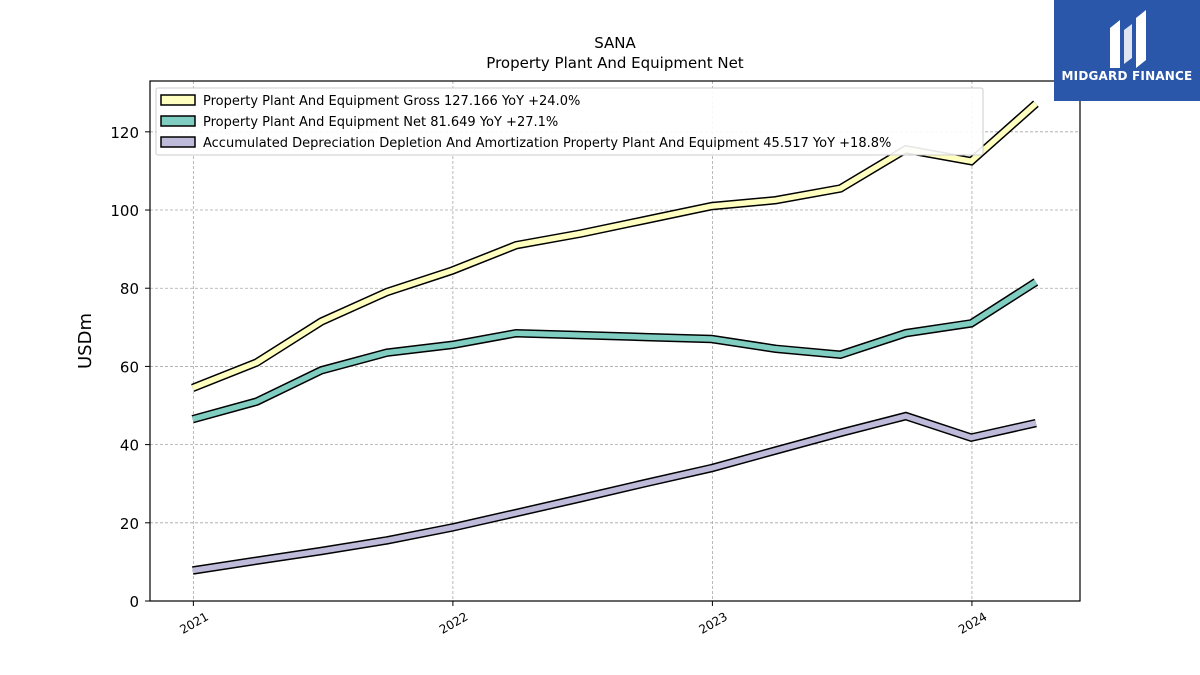  Describe the element at coordinates (712, 622) in the screenshot. I see `x-tick-label: 2023` at that location.